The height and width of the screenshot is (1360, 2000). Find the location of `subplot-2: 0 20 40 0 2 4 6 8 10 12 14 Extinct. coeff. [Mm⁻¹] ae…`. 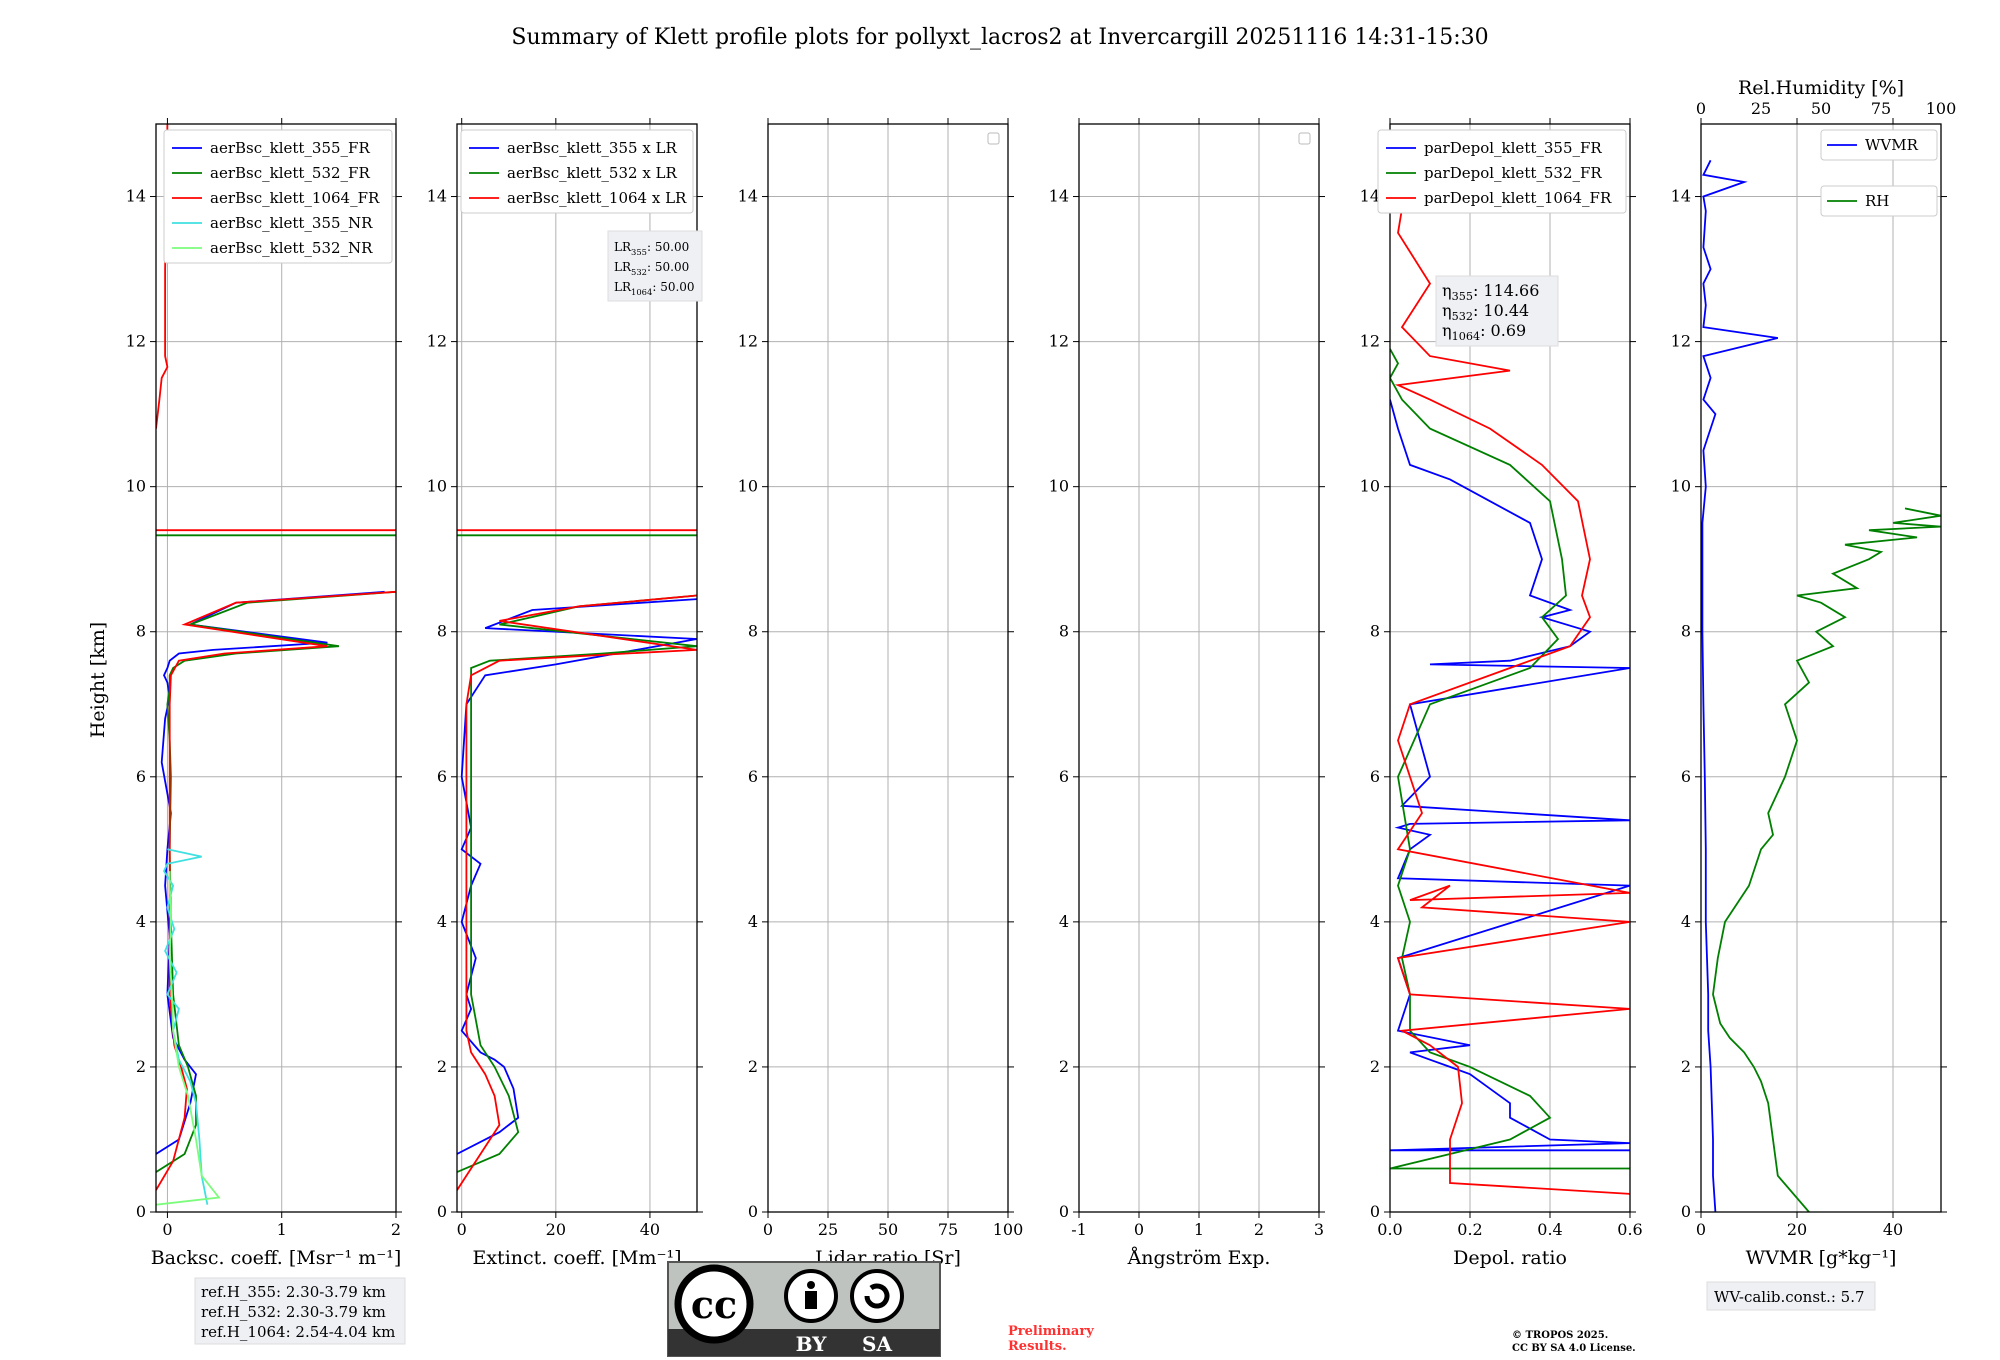

subplot-2: 0 20 40 0 2 4 6 8 10 12 14 Extinct. coeff. [Mm⁻¹] ae… is located at coordinates (565, 693).